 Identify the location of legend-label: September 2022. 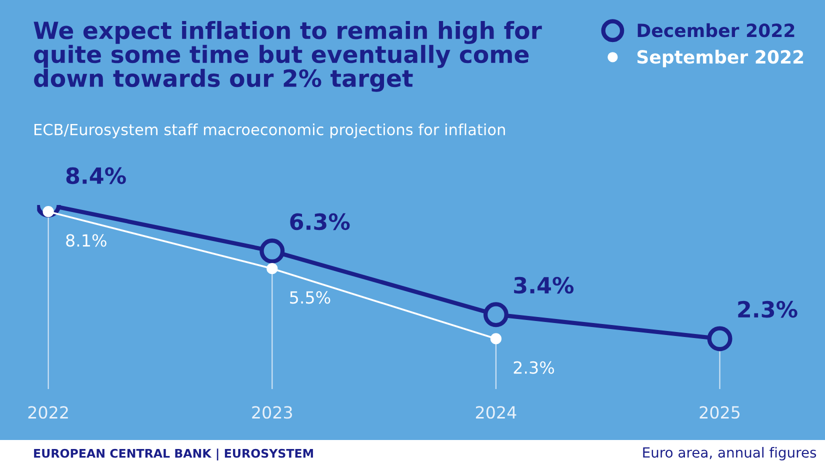
(720, 59).